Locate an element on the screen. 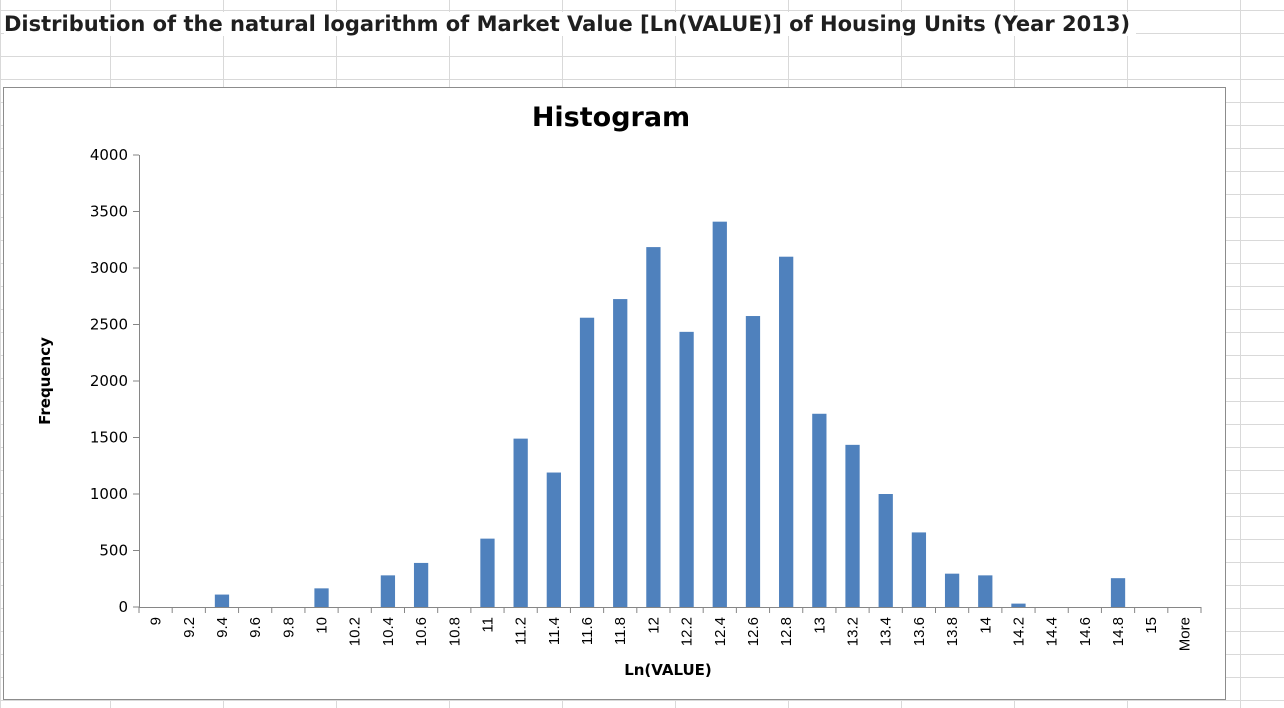 This screenshot has width=1284, height=708. x-tick-label: 11.4 is located at coordinates (554, 631).